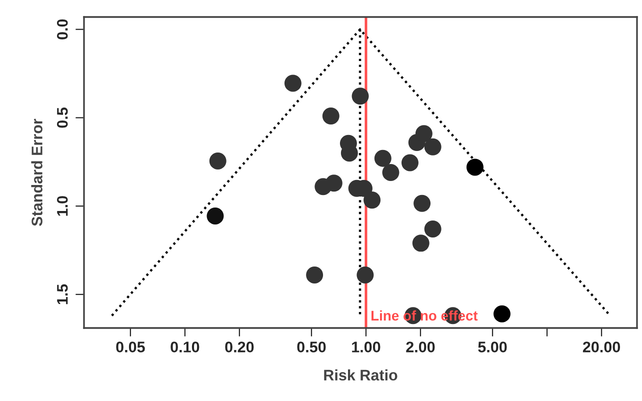 Image resolution: width=642 pixels, height=401 pixels. I want to click on x-tick-label: 5.00, so click(492, 347).